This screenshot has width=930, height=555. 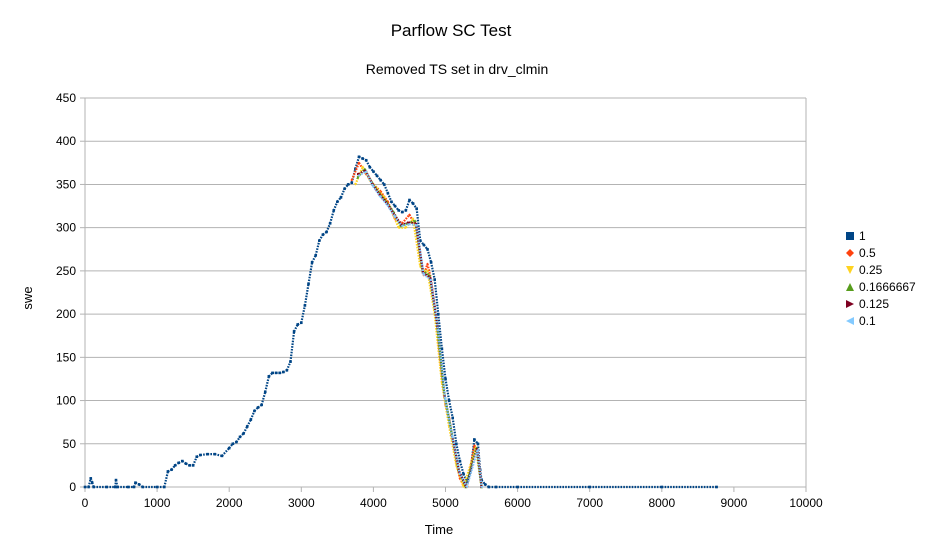 I want to click on y-axis-label: swe, so click(x=27, y=297).